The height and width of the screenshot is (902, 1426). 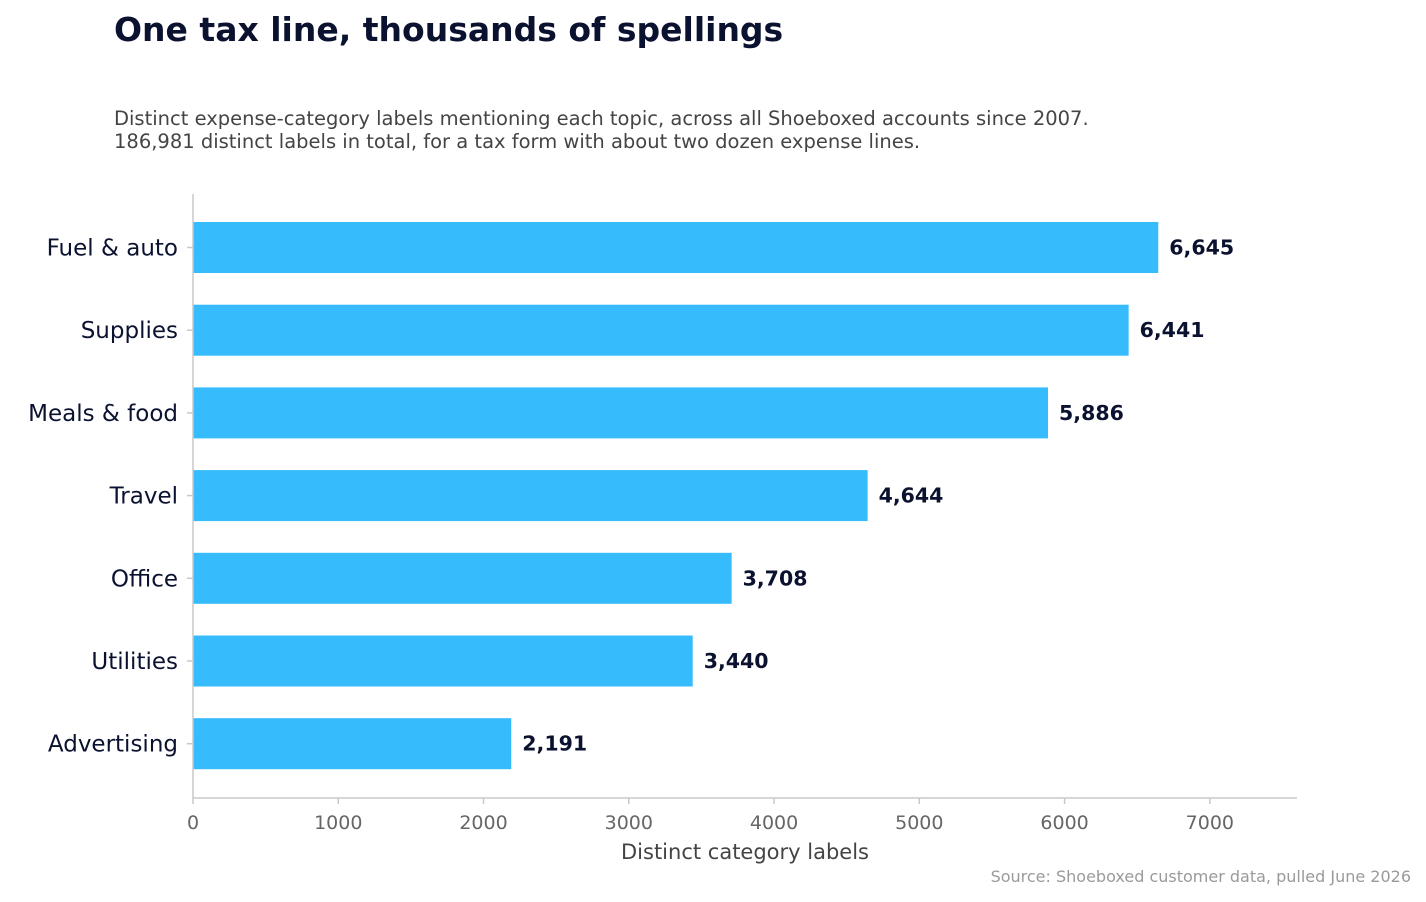 What do you see at coordinates (129, 331) in the screenshot?
I see `y-tick-label: Supplies` at bounding box center [129, 331].